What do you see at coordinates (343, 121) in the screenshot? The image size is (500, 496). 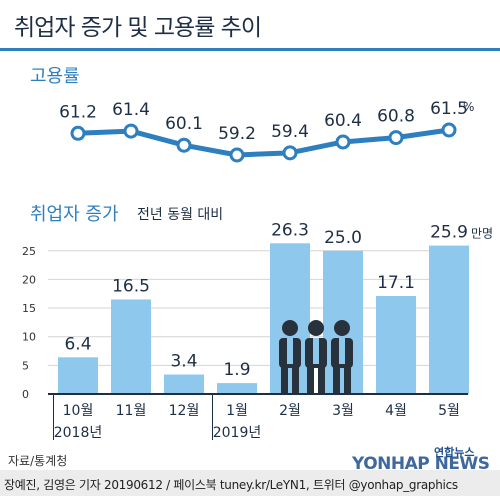 I see `employment-rate-label: 60.4` at bounding box center [343, 121].